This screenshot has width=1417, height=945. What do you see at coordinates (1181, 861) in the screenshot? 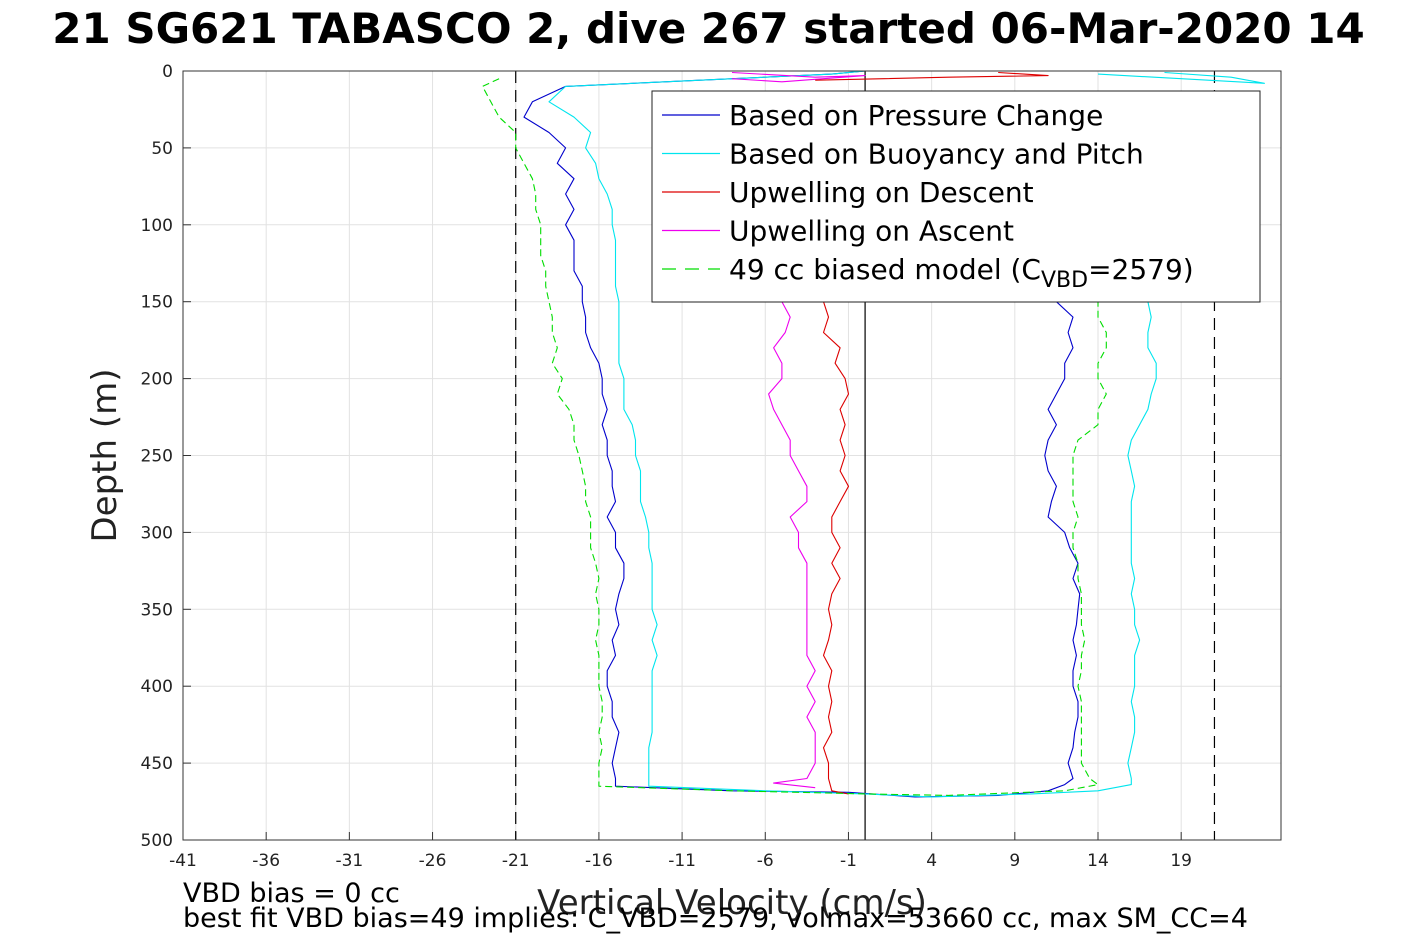
I see `x-tick-label: 19` at bounding box center [1181, 861].